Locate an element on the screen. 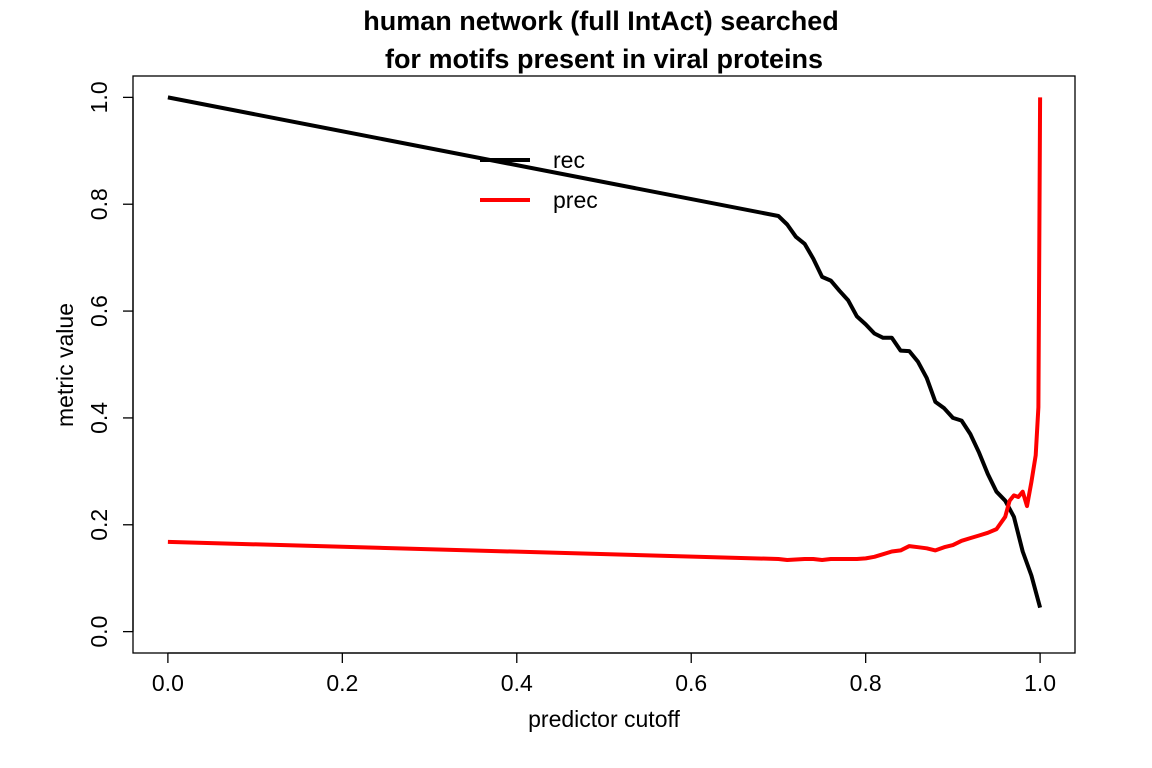 Image resolution: width=1152 pixels, height=768 pixels. y-axis: 0.0 0.2 0.4 0.6 0.8 1.0 is located at coordinates (110, 364).